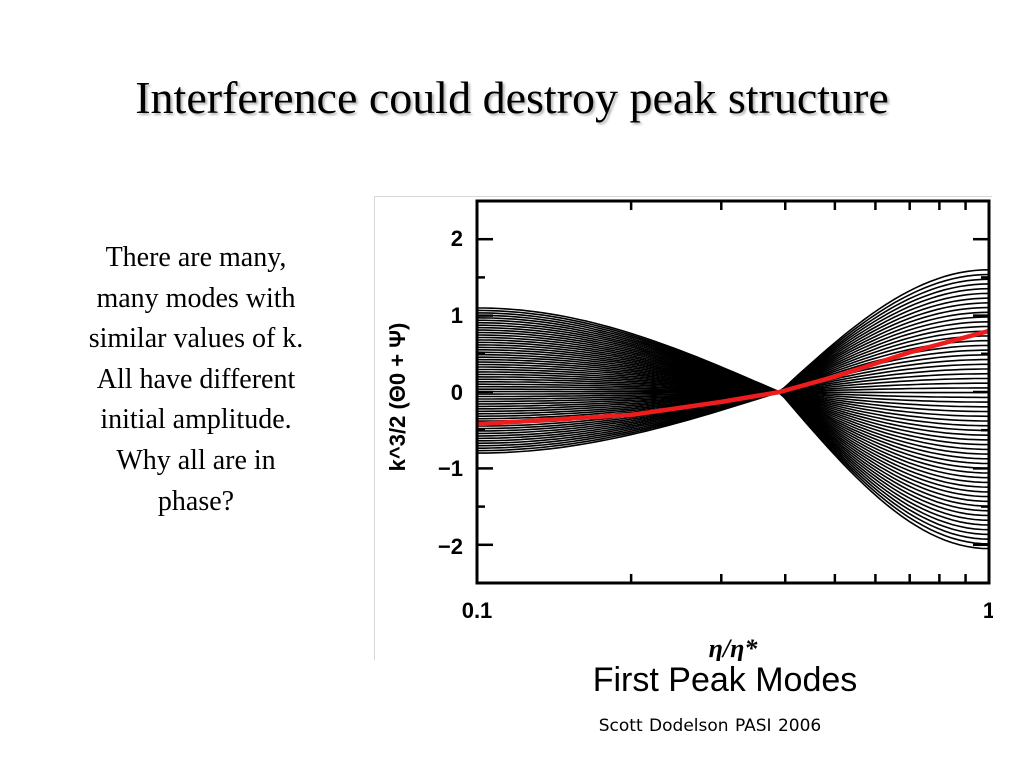 This screenshot has height=768, width=1024. I want to click on body-line: There are many,, so click(196, 257).